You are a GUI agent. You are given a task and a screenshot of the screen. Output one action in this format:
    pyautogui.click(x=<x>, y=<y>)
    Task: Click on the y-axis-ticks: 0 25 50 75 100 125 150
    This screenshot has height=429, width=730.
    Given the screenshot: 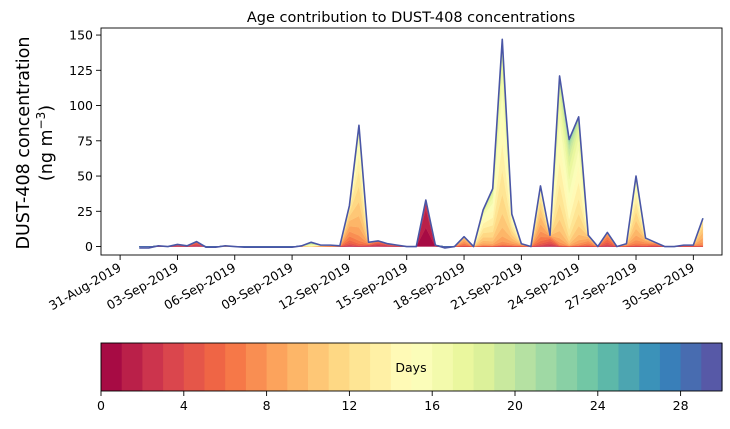 What is the action you would take?
    pyautogui.click(x=85, y=141)
    